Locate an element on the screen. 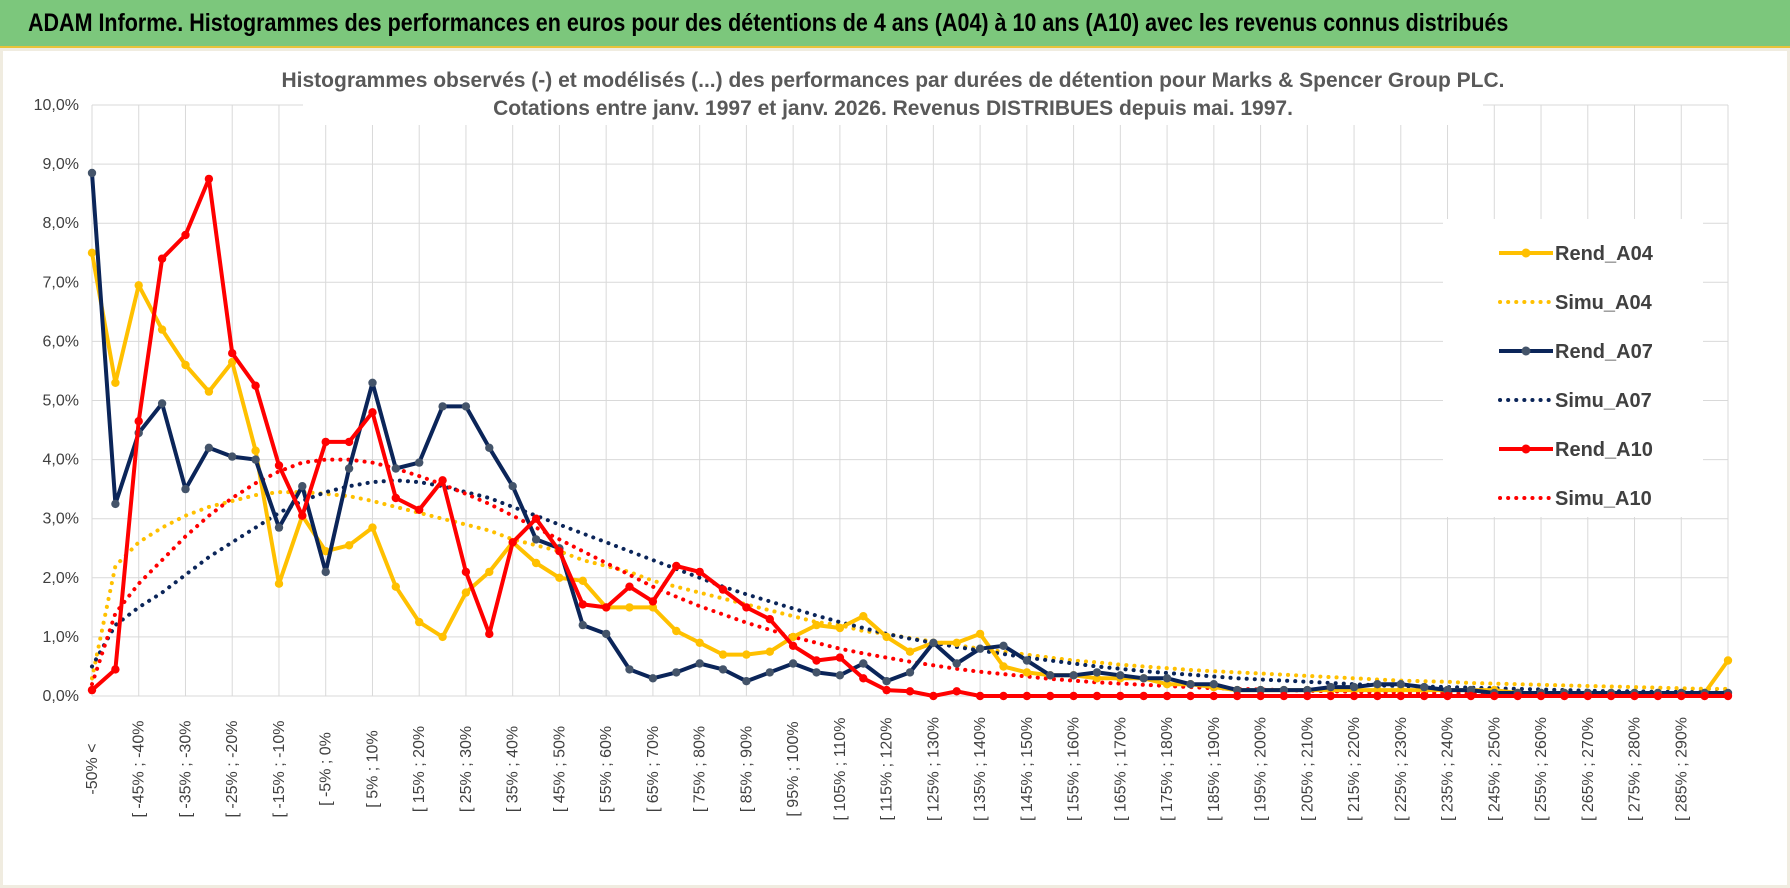 The width and height of the screenshot is (1790, 888). legend-label-Simu_A04: Simu_A04 is located at coordinates (1604, 303).